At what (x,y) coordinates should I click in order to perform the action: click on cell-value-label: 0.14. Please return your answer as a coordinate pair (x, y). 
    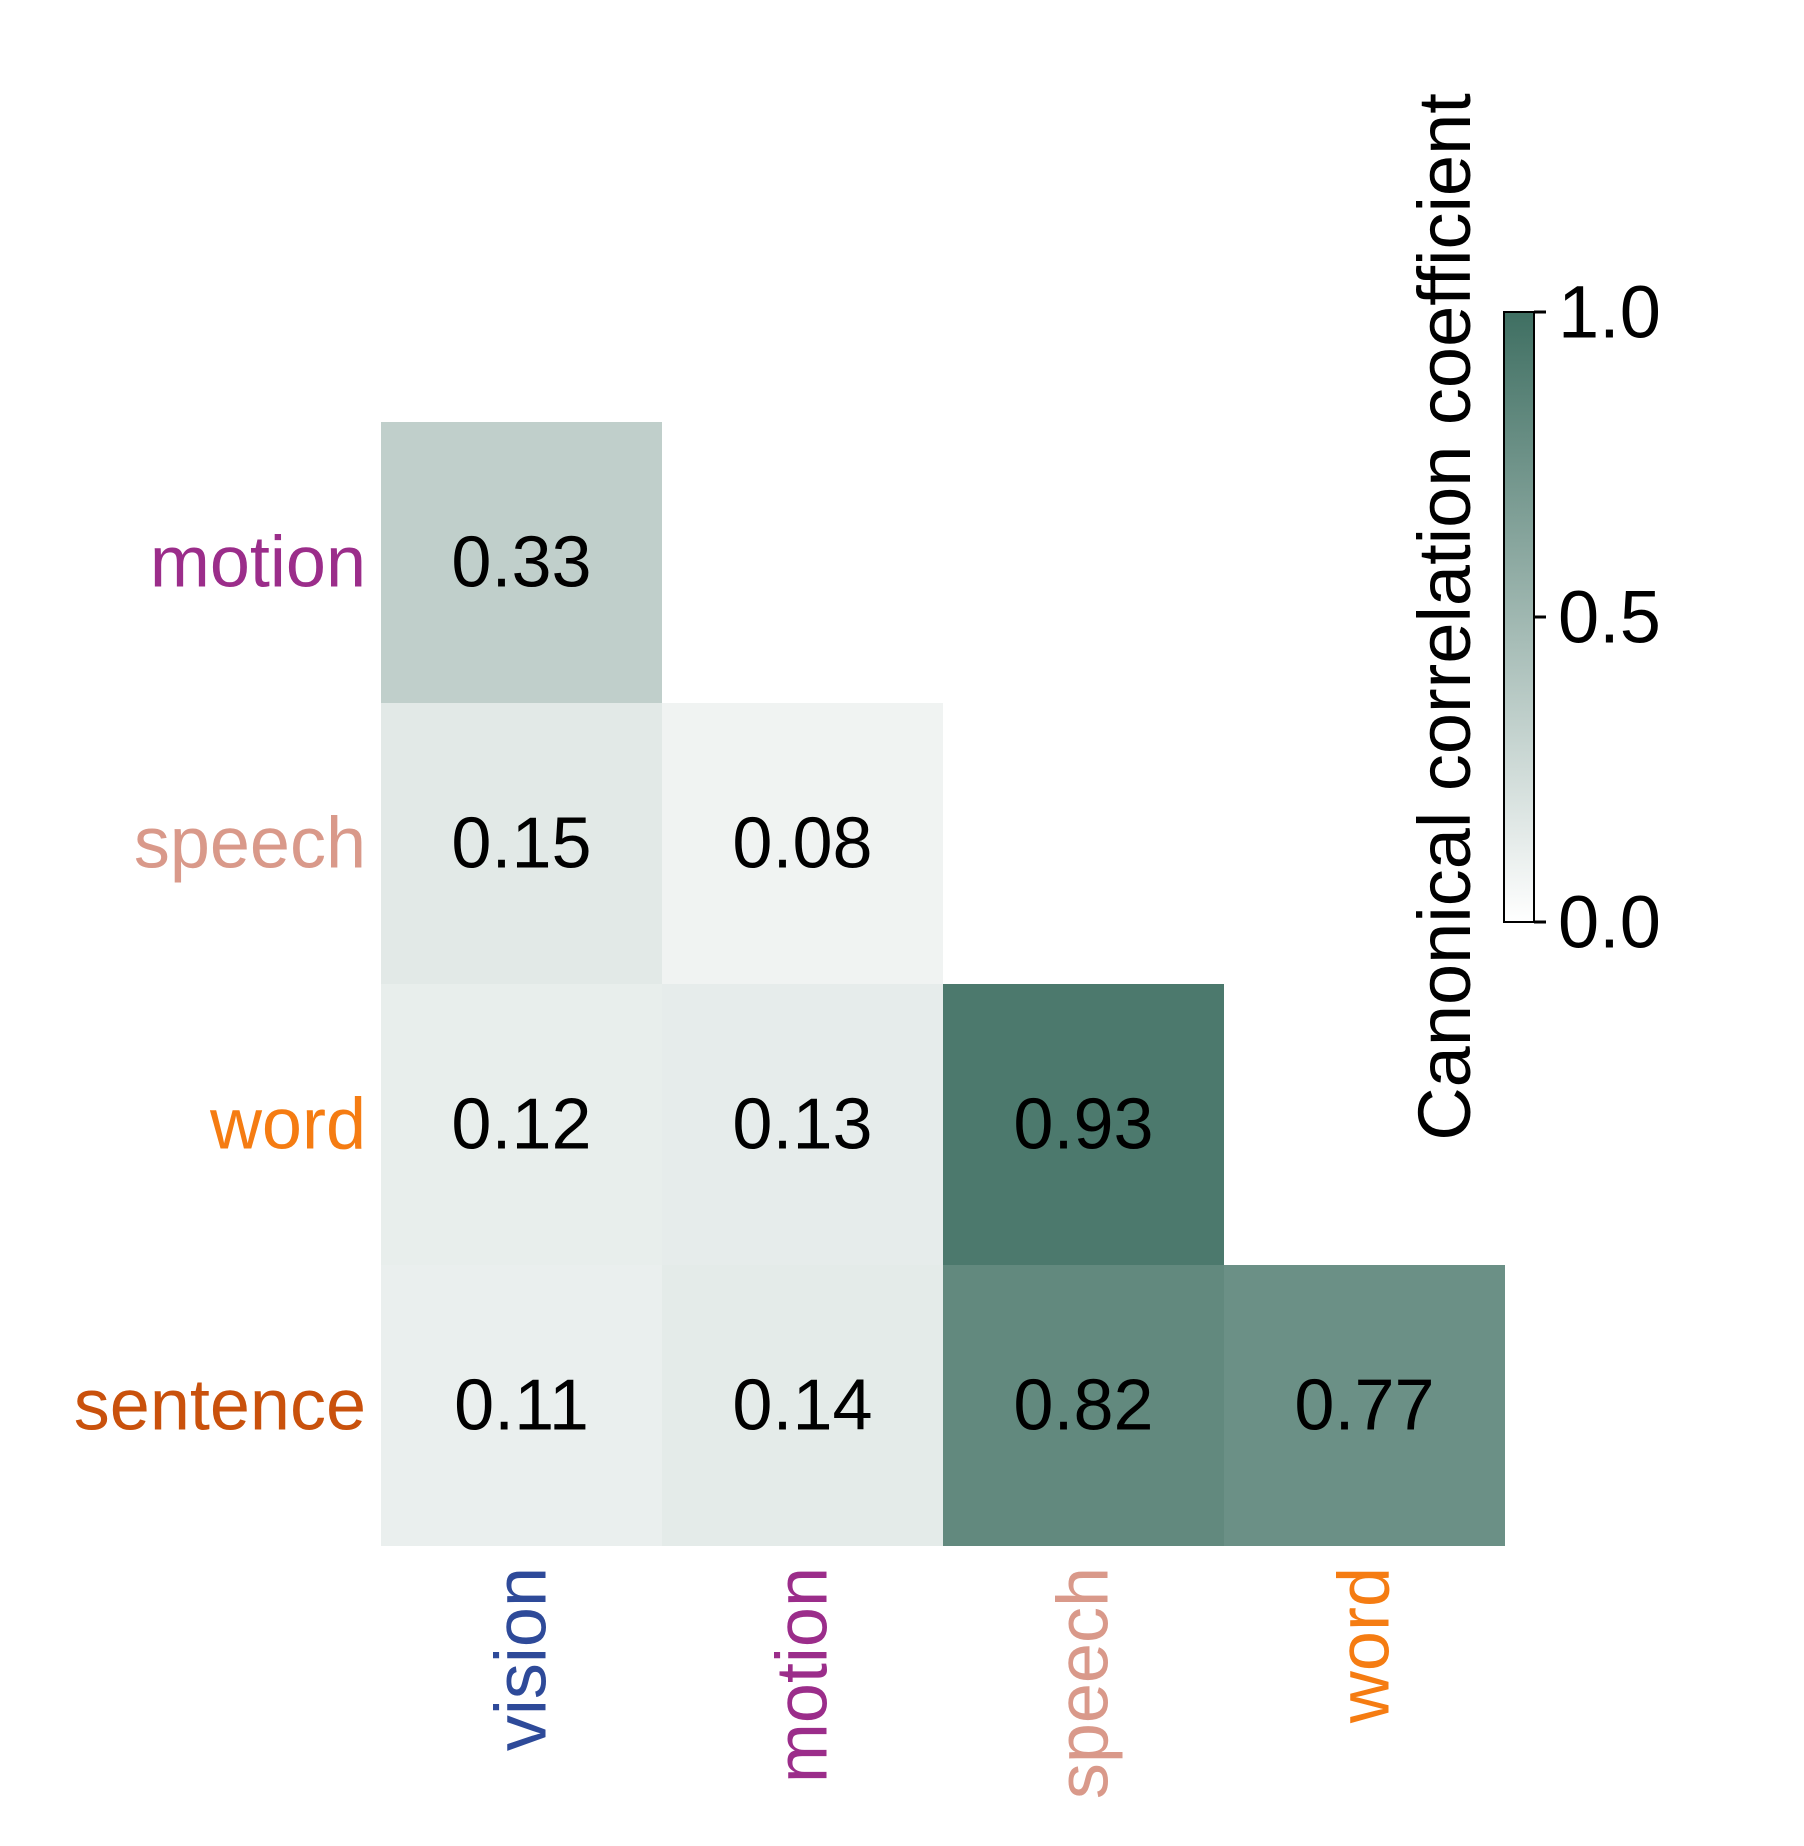
    Looking at the image, I should click on (802, 1406).